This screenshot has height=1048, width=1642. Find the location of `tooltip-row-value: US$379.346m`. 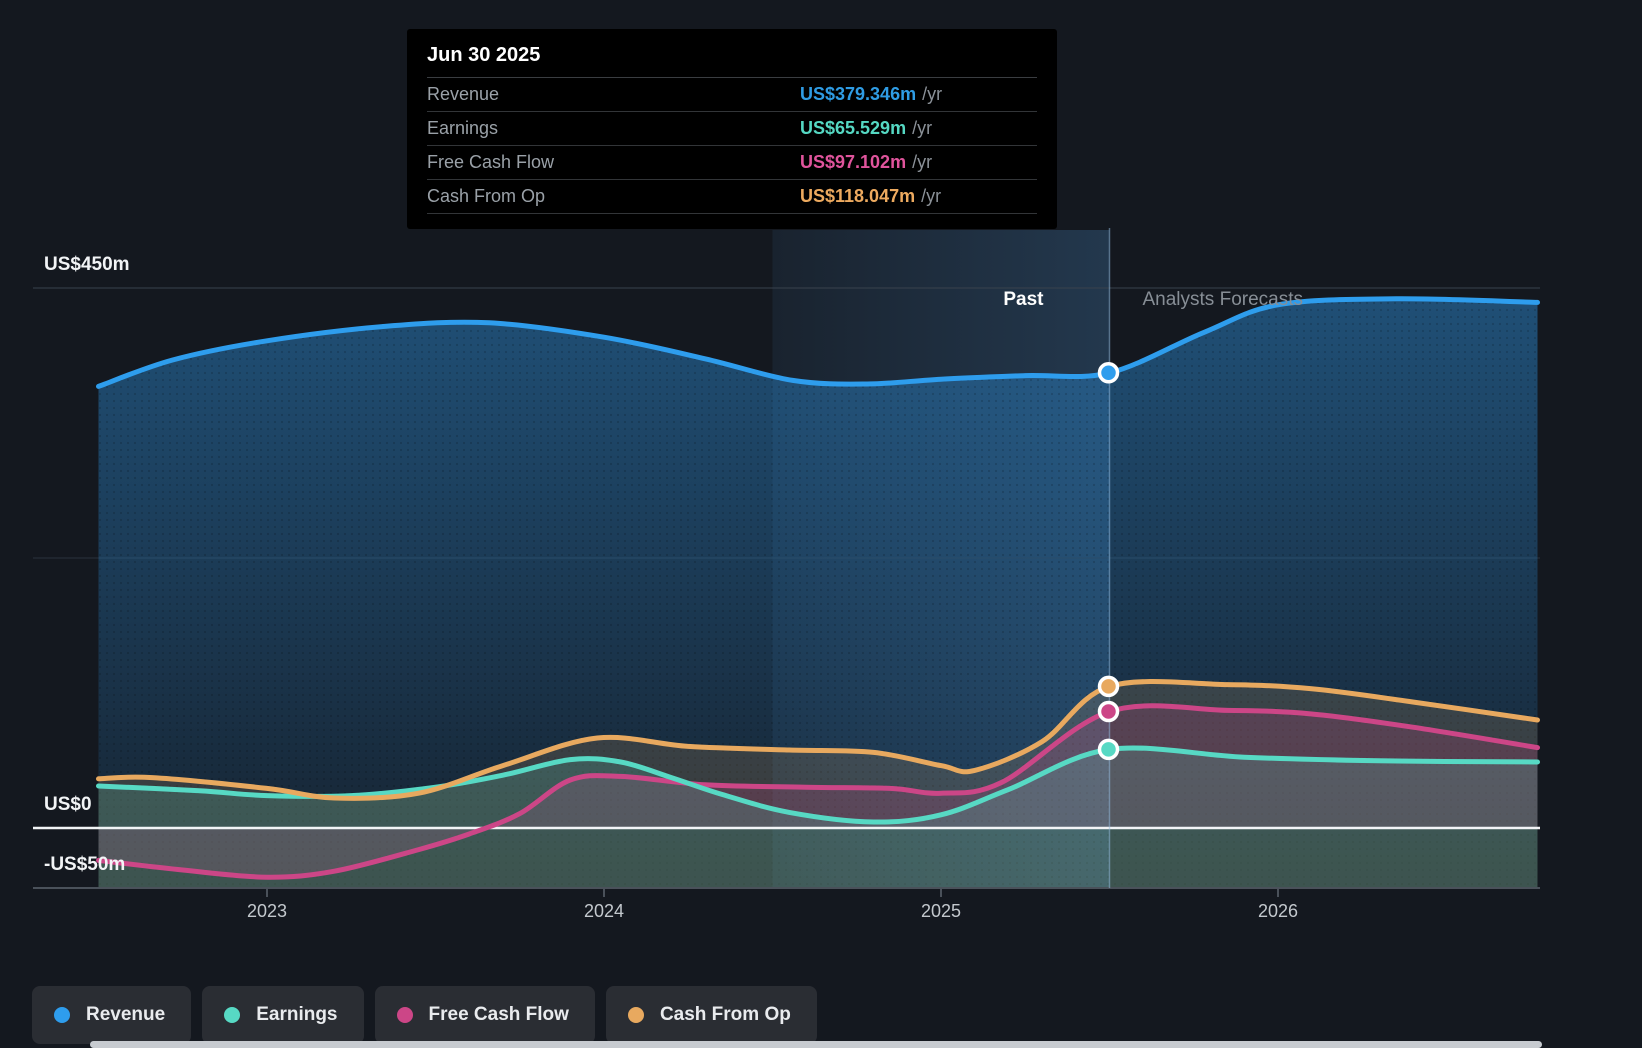

tooltip-row-value: US$379.346m is located at coordinates (858, 94).